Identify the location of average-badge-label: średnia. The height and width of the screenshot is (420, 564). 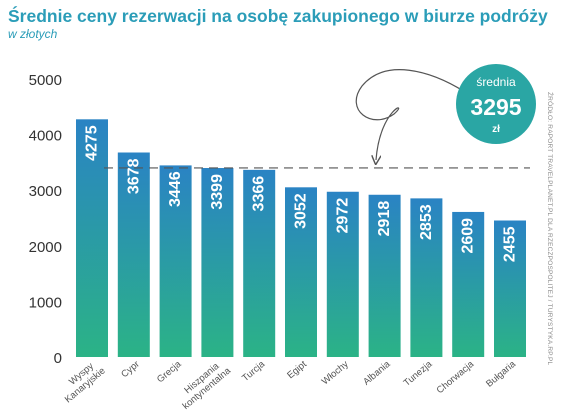
(496, 82).